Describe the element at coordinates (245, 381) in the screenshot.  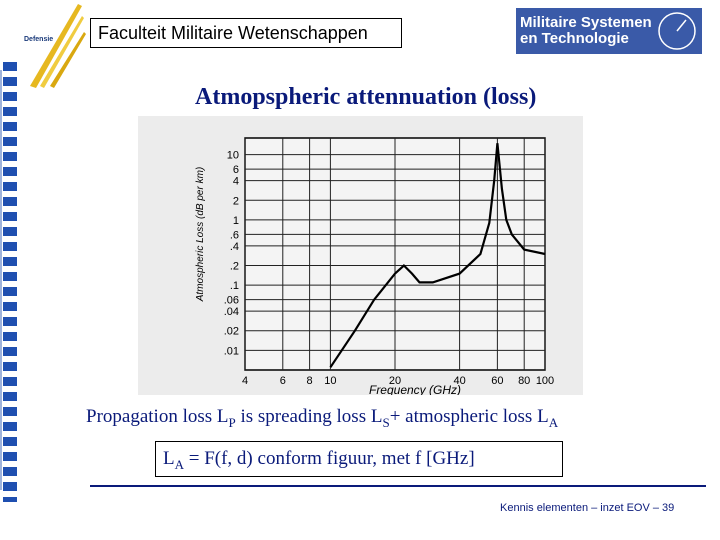
I see `x-tick-label: 4` at that location.